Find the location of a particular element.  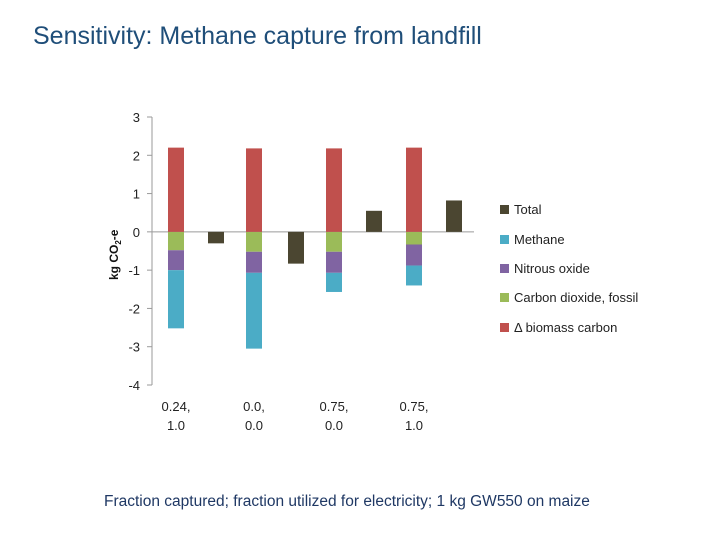

y-tick-label: 3 is located at coordinates (136, 117).